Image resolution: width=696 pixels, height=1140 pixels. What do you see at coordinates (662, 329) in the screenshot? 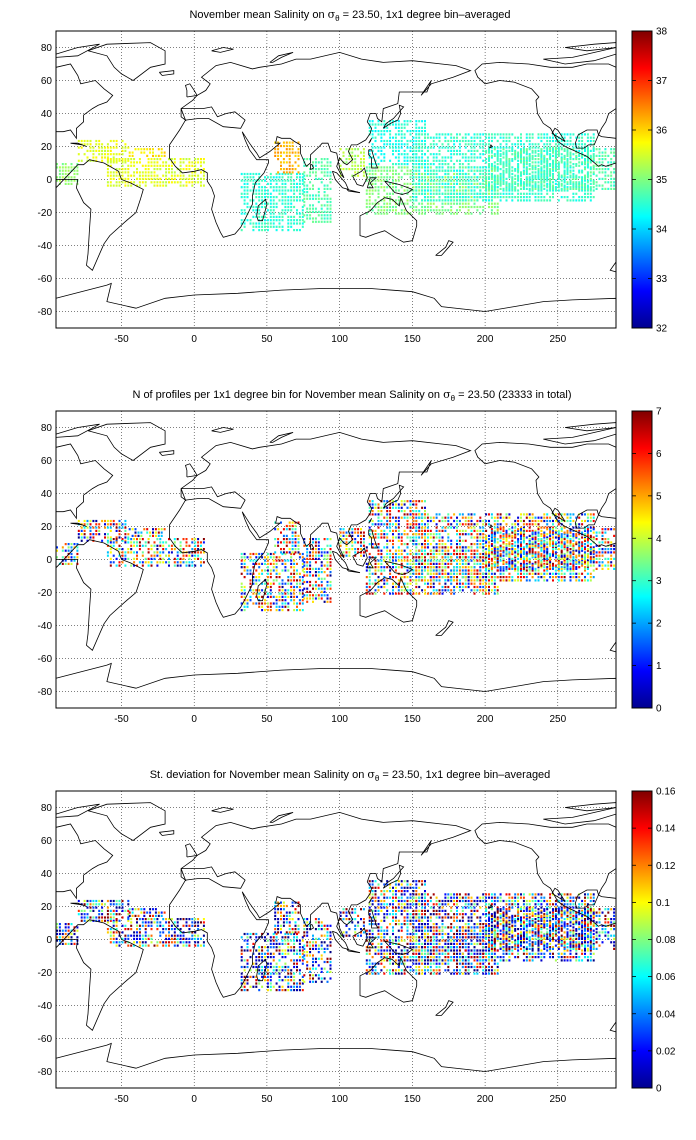
I see `colorbar-tick-label: 32` at bounding box center [662, 329].